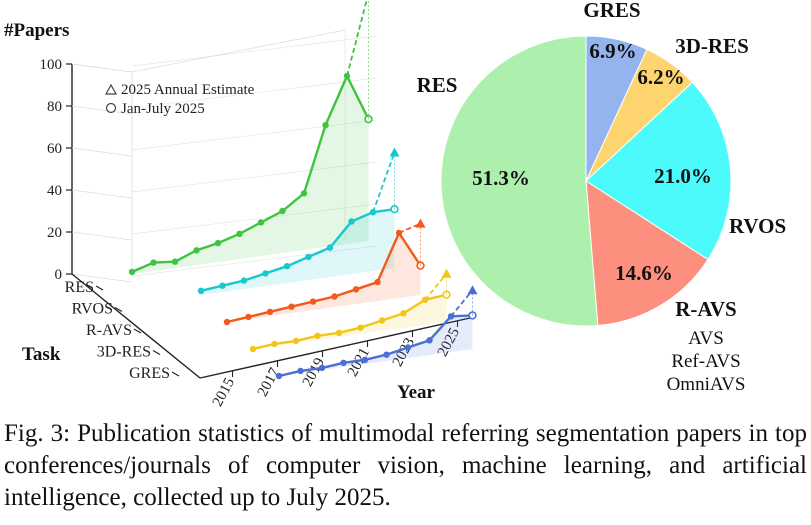  Describe the element at coordinates (269, 382) in the screenshot. I see `year-tick-label: 2017` at that location.